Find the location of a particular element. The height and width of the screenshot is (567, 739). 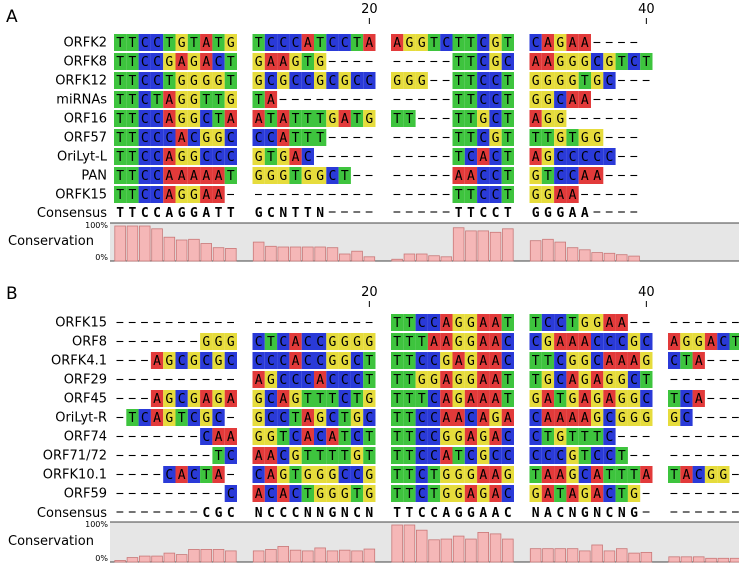

consensus-label: Consensus is located at coordinates (72, 213).